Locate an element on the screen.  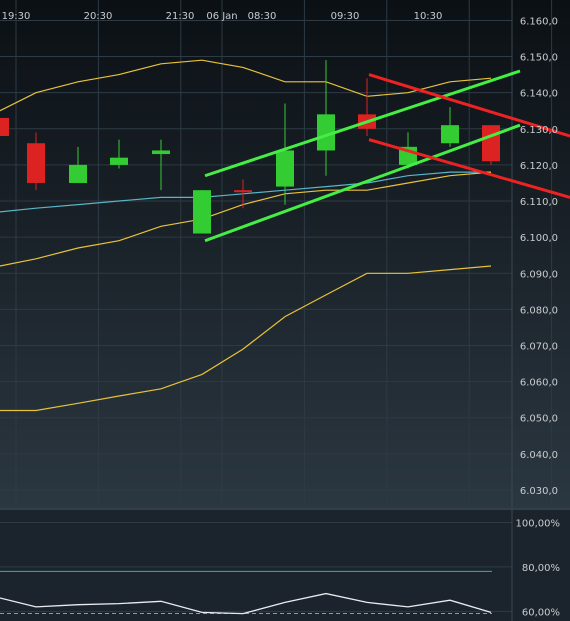
oscillator-y-tick-label: 100,00% is located at coordinates (538, 523).